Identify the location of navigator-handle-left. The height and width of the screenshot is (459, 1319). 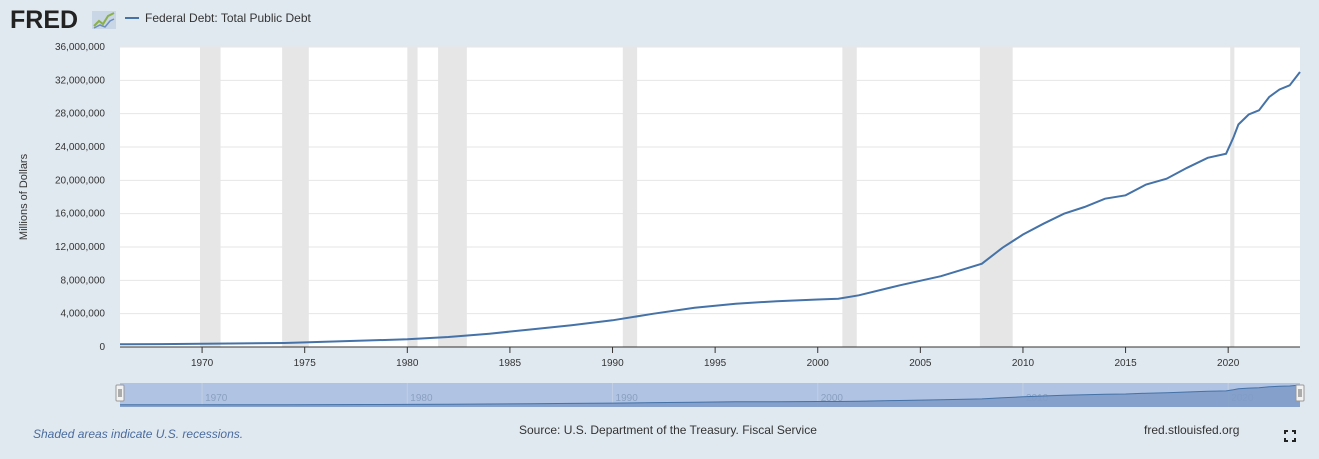
(120, 393).